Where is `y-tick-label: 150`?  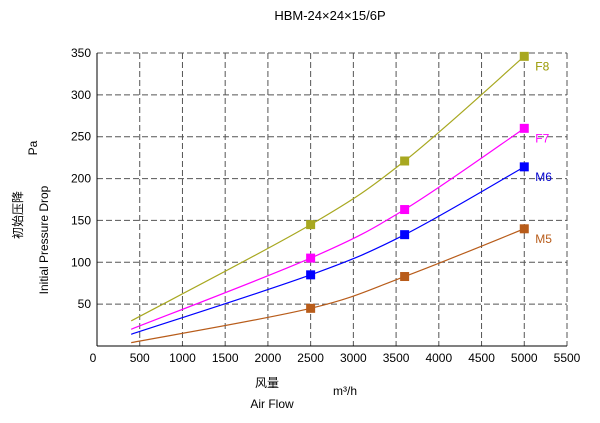 y-tick-label: 150 is located at coordinates (81, 220).